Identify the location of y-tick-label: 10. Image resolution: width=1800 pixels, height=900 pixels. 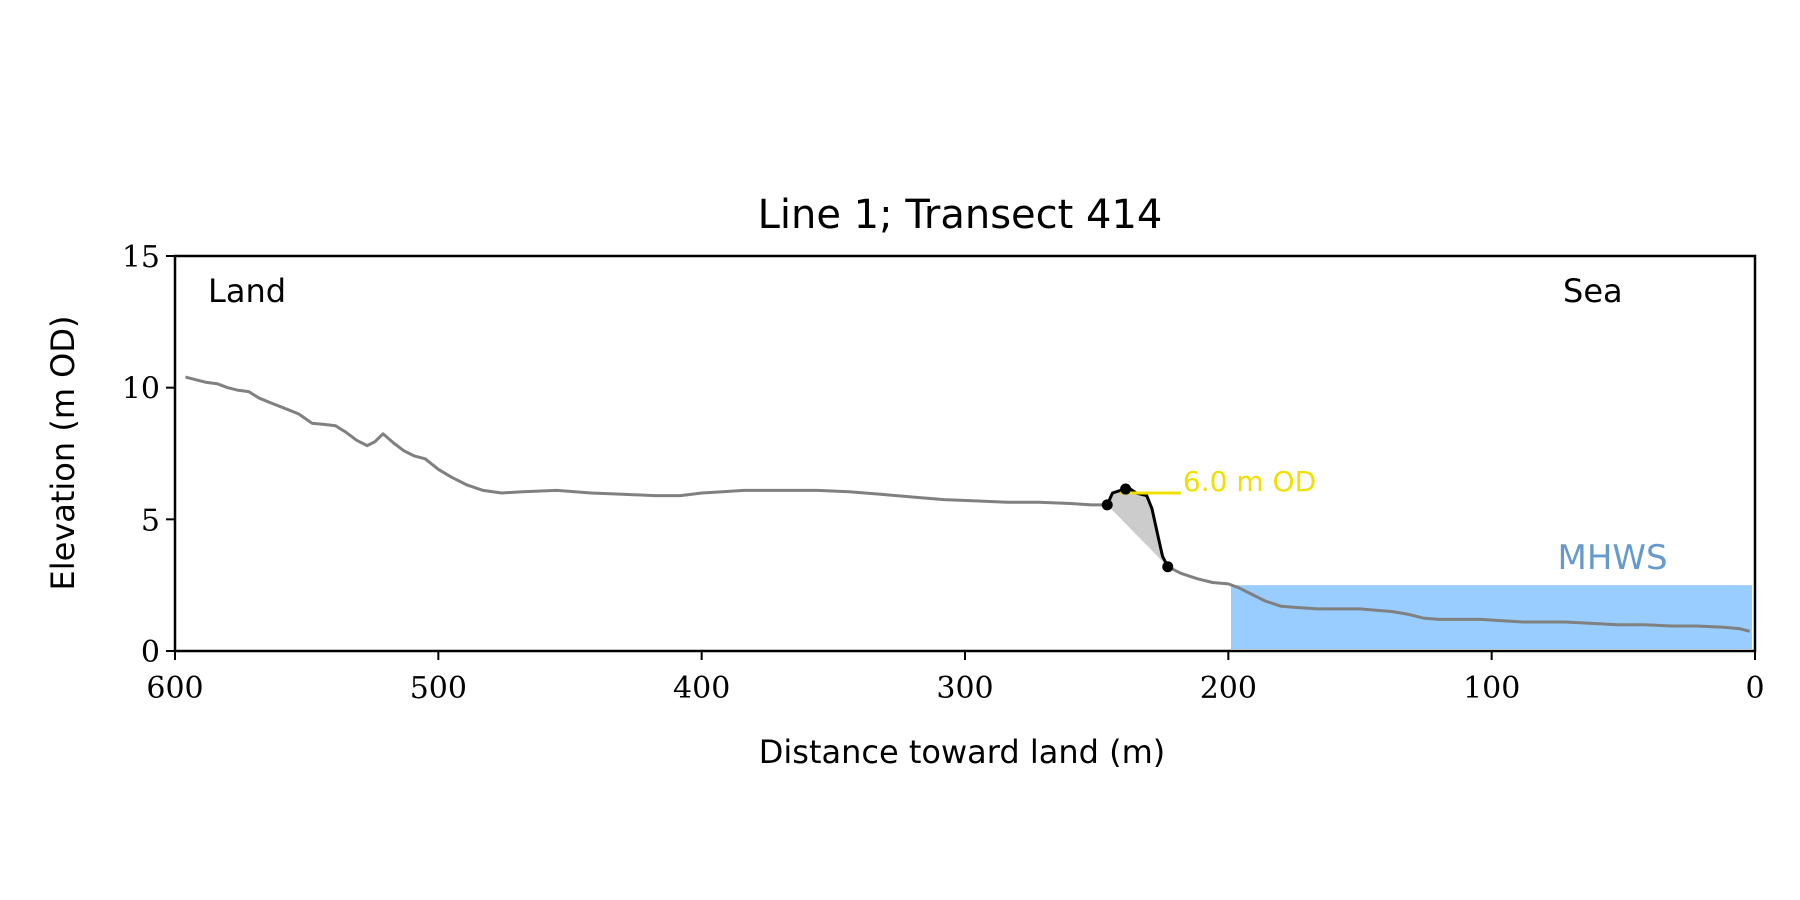
(141, 389).